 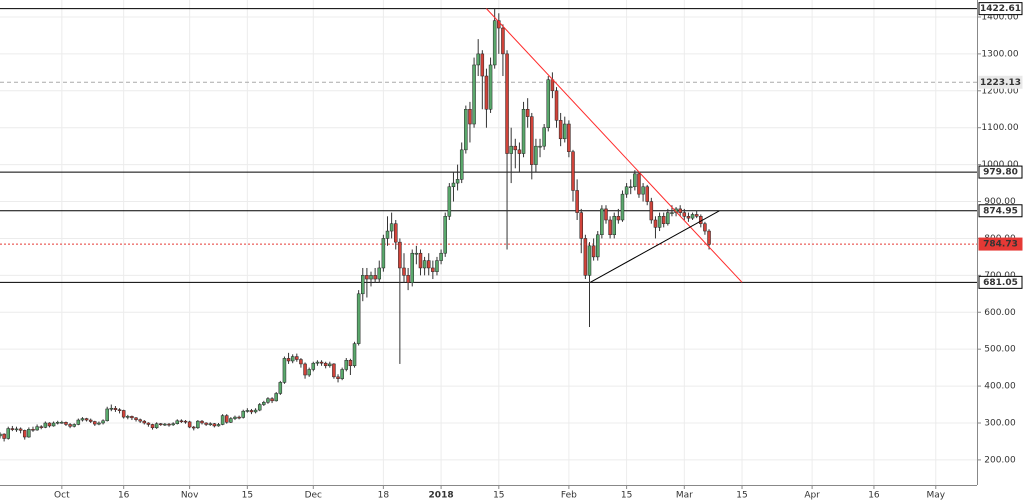 I want to click on x-tick-label: Apr, so click(x=812, y=496).